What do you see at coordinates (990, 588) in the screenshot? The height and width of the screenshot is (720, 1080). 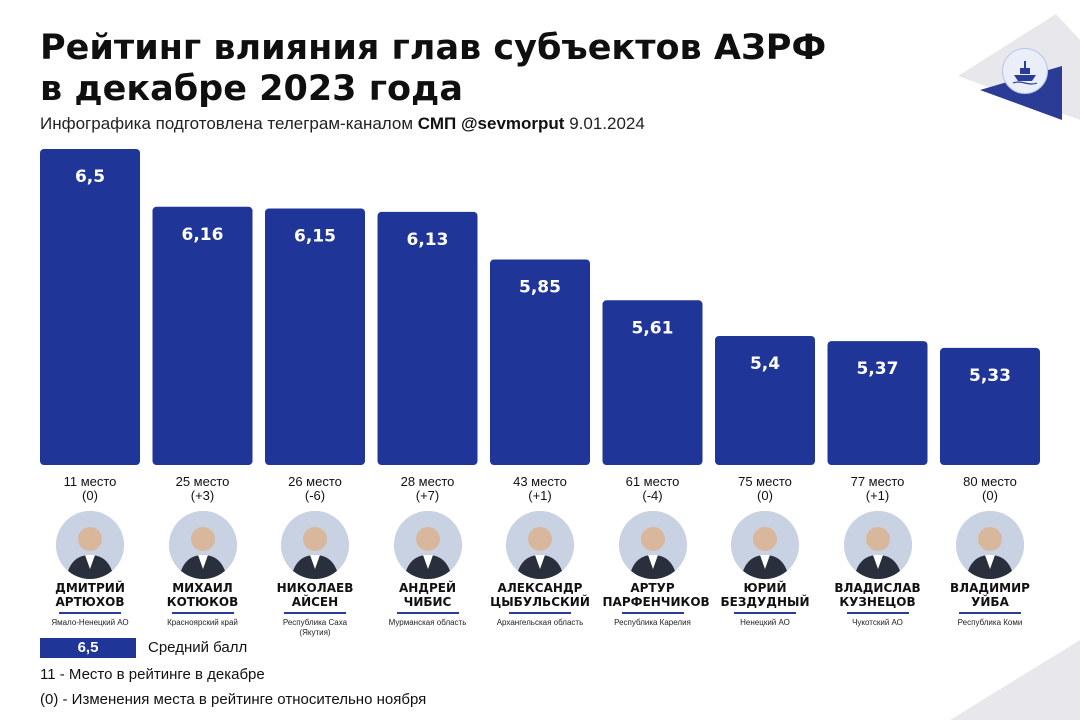 I see `person-name-line-1: ВЛАДИМИР` at bounding box center [990, 588].